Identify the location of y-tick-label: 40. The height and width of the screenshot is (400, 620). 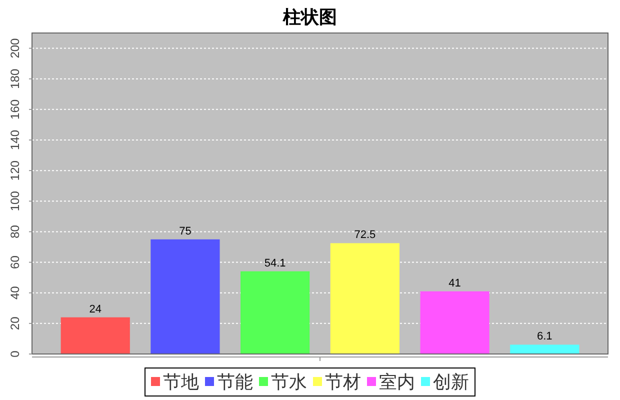
(15, 293).